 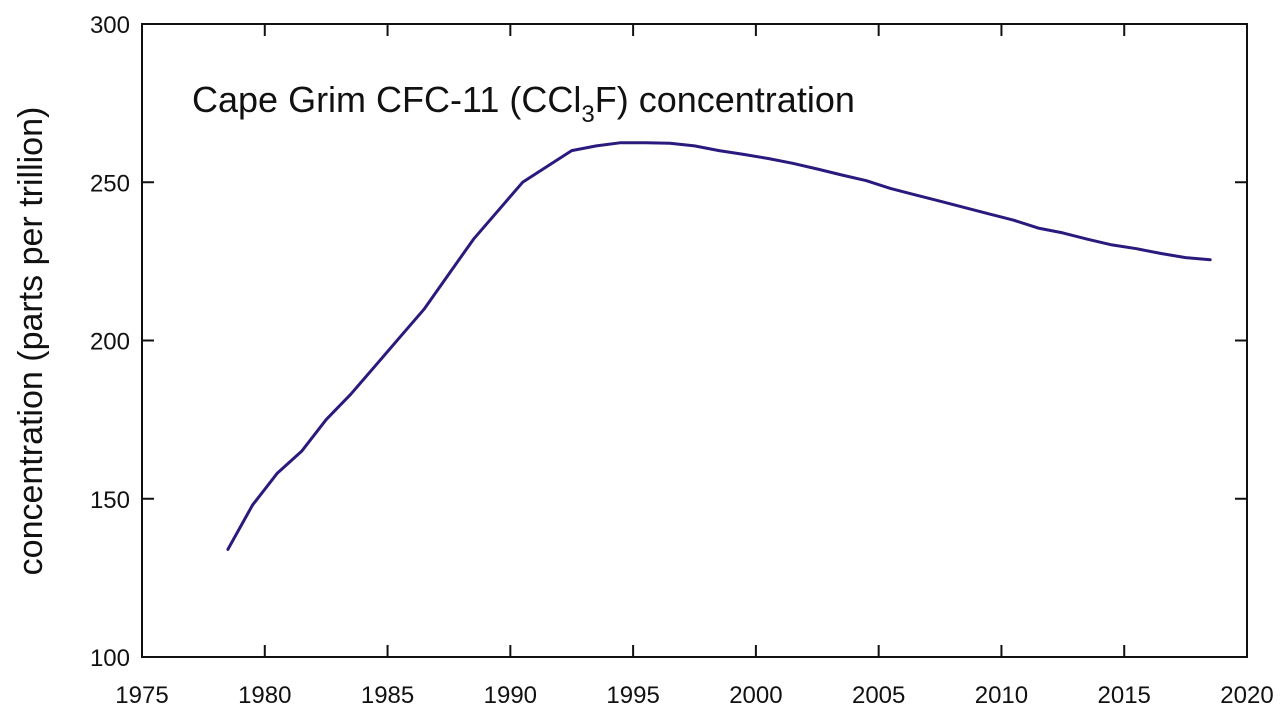 I want to click on chart-title: Cape Grim CFC-11 (CCl3F) concentration, so click(x=523, y=103).